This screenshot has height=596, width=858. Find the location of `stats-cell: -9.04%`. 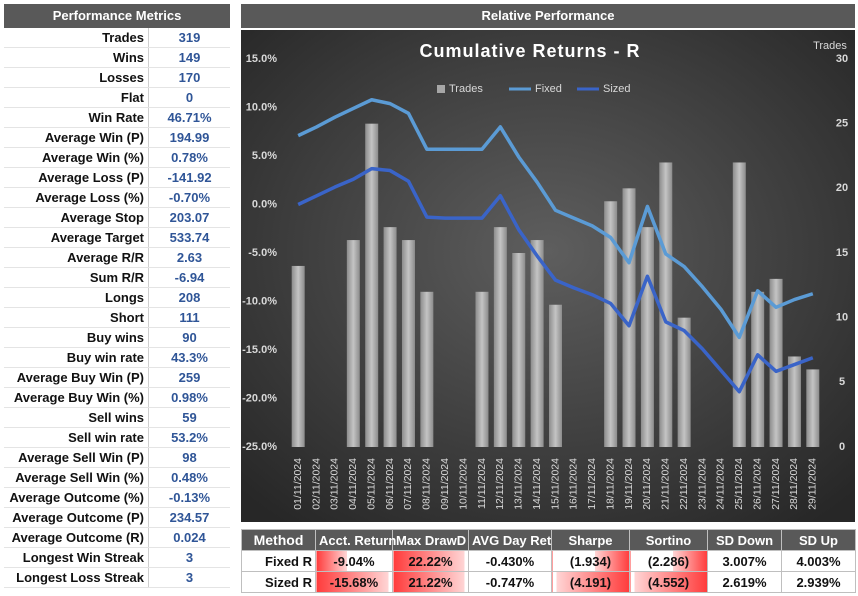

stats-cell: -9.04% is located at coordinates (354, 561).